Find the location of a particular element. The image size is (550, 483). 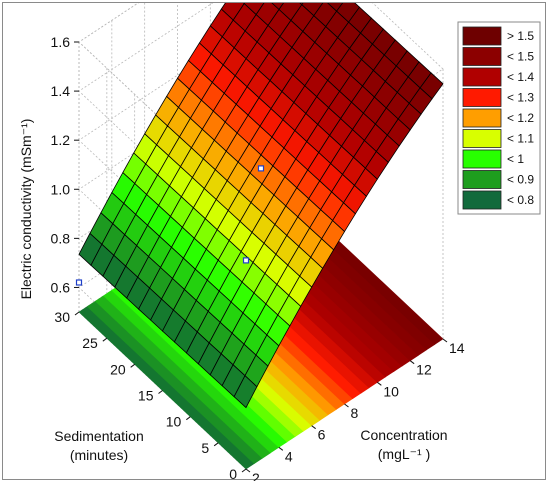

z-tick-label: 1.4 is located at coordinates (61, 91).